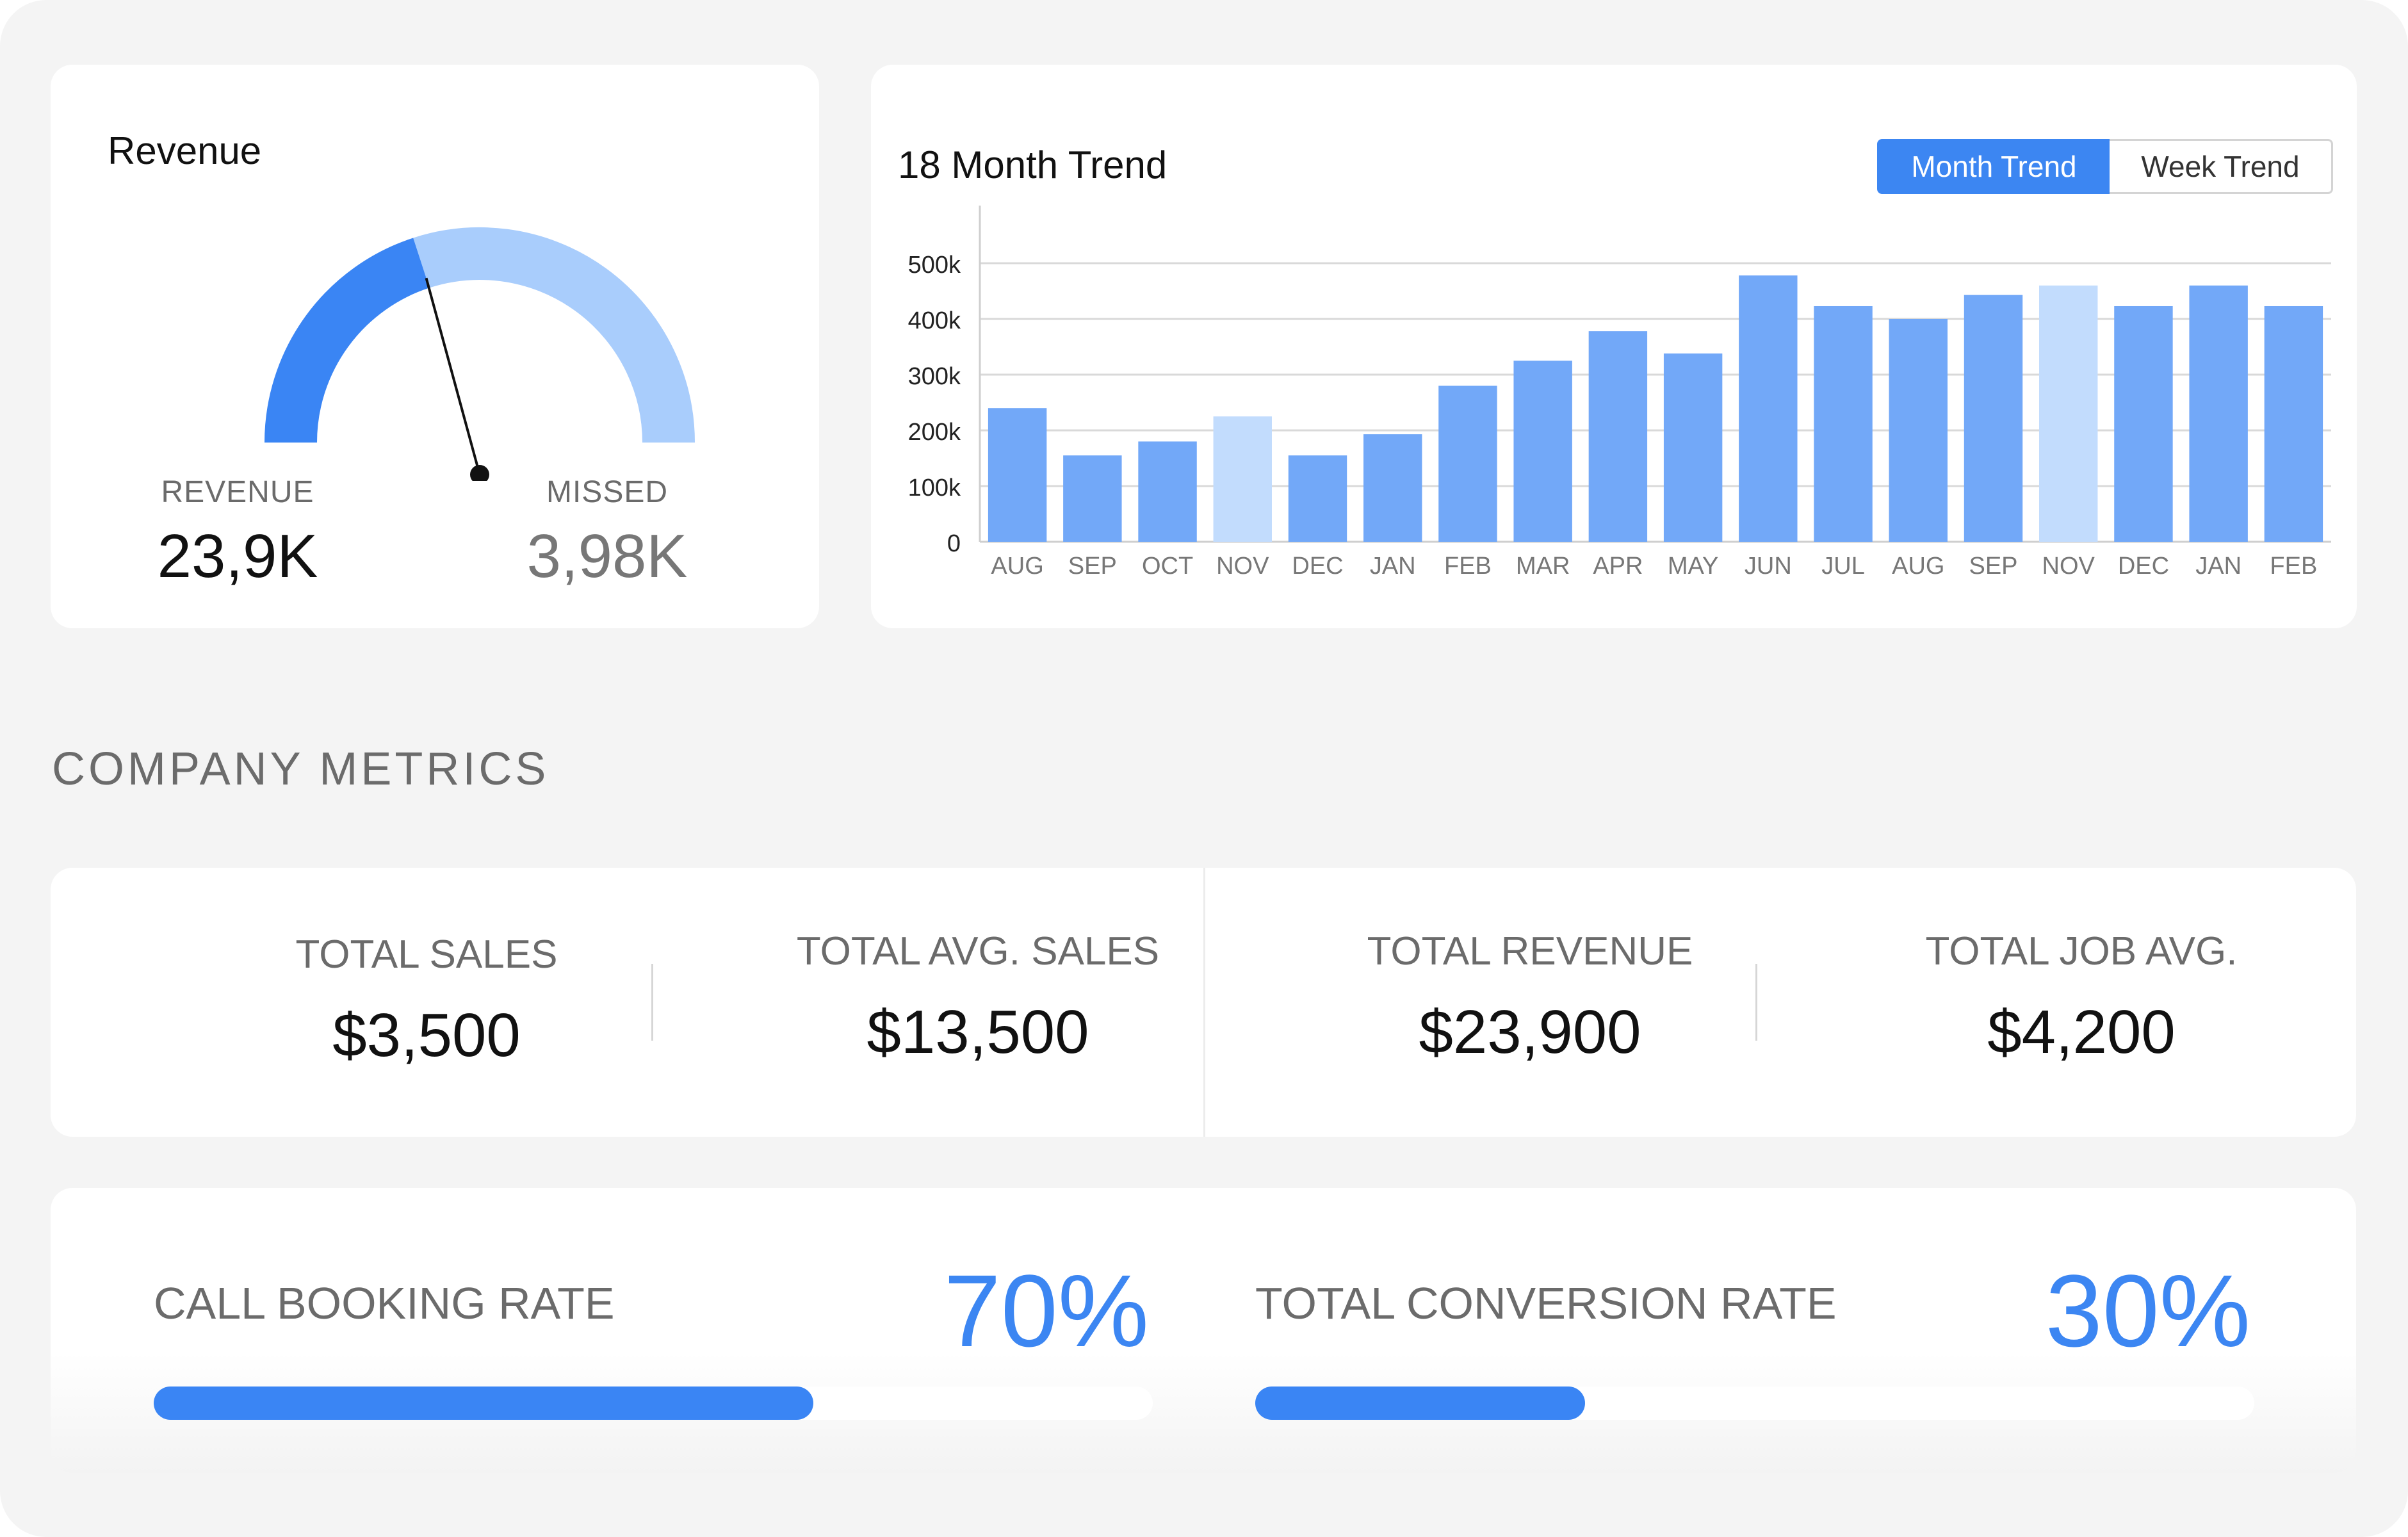 Image resolution: width=2408 pixels, height=1537 pixels. I want to click on metric-total-revenue: TOTAL REVENUE $23,900, so click(1530, 998).